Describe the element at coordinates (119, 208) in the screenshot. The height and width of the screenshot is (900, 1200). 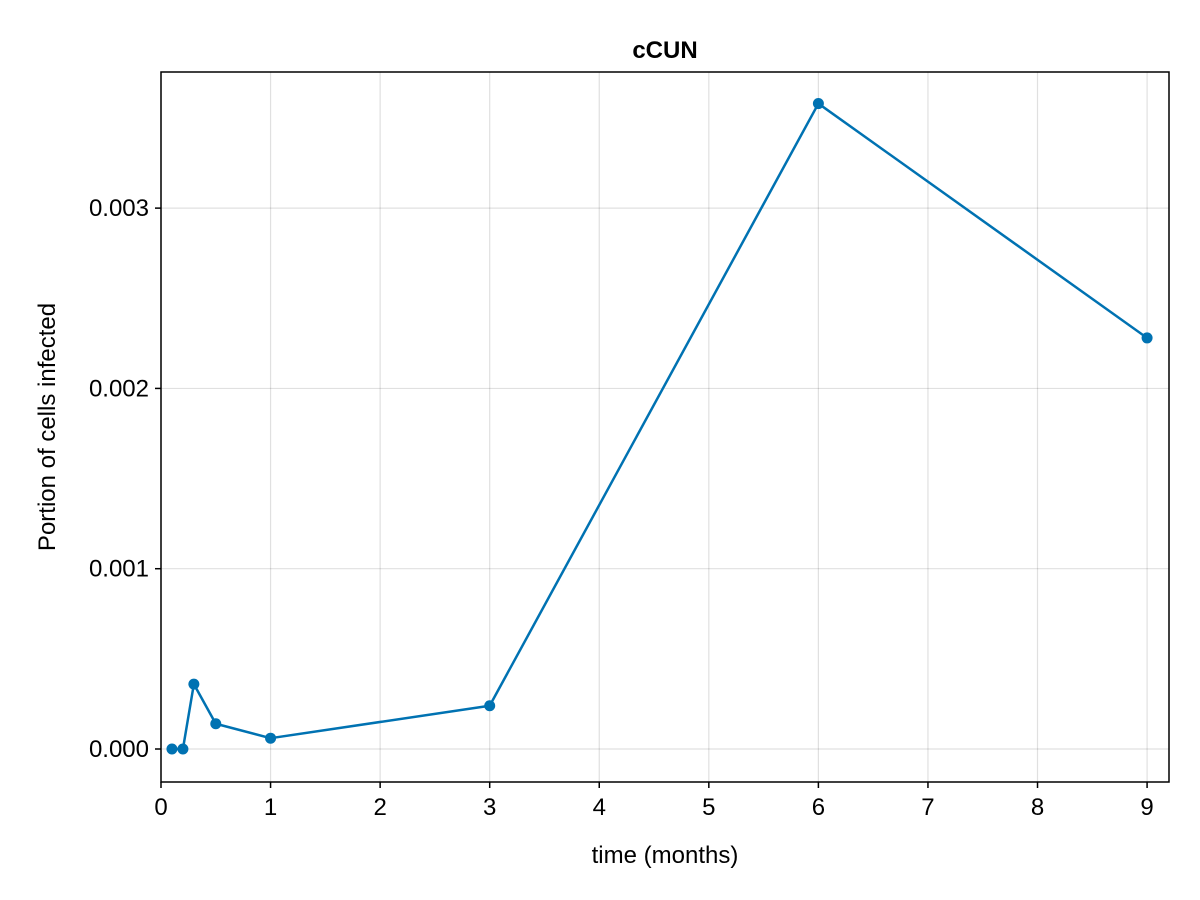
I see `y-tick-label: 0.003` at that location.